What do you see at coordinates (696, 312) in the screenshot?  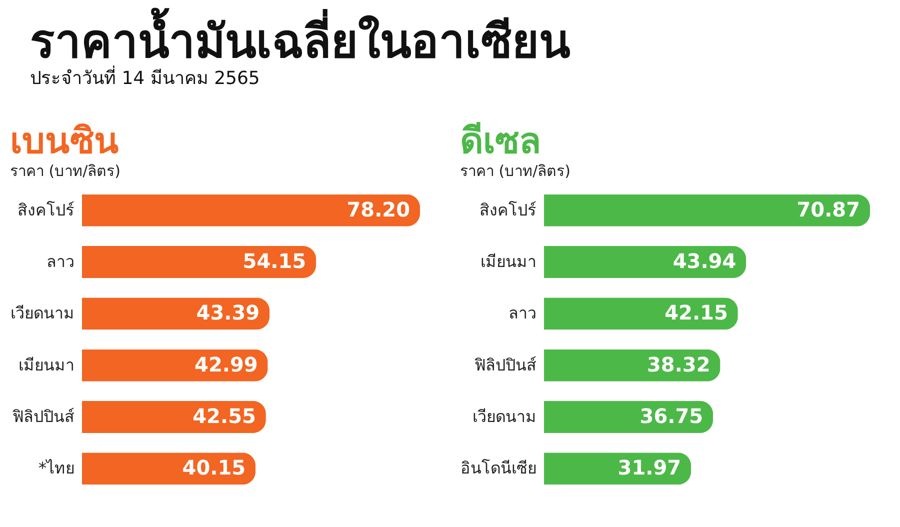 I see `data-label: 42.15` at bounding box center [696, 312].